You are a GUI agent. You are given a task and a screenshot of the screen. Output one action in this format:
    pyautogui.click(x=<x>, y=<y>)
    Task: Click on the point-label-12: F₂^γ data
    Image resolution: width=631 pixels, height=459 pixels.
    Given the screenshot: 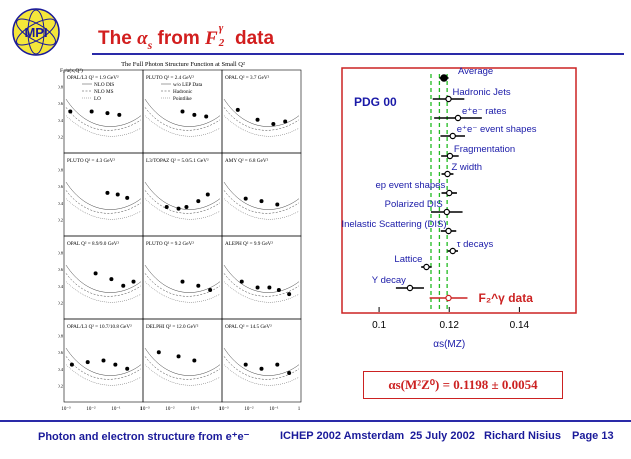 What is the action you would take?
    pyautogui.click(x=506, y=298)
    